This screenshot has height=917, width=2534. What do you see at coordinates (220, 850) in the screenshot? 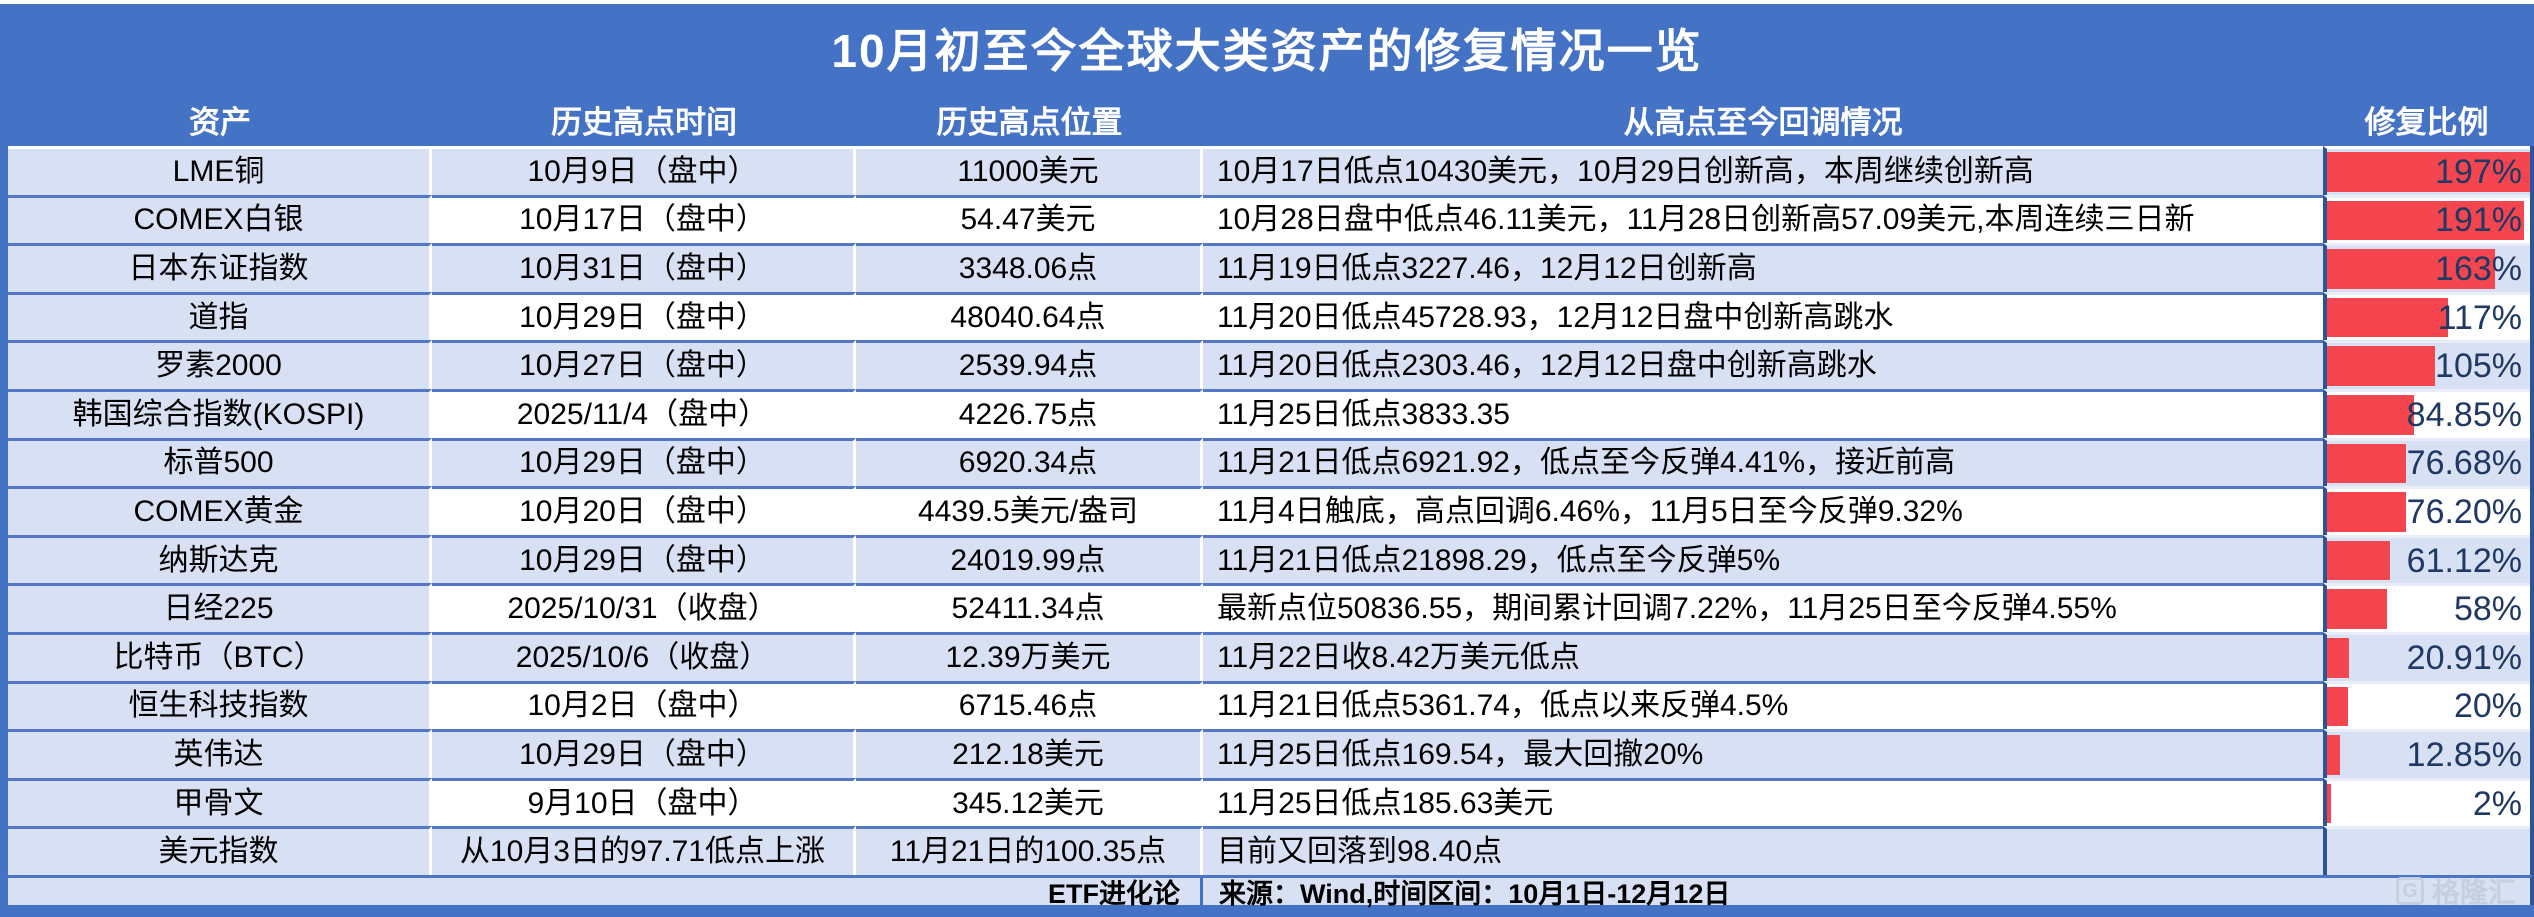
I see `asset-name: 美元指数` at bounding box center [220, 850].